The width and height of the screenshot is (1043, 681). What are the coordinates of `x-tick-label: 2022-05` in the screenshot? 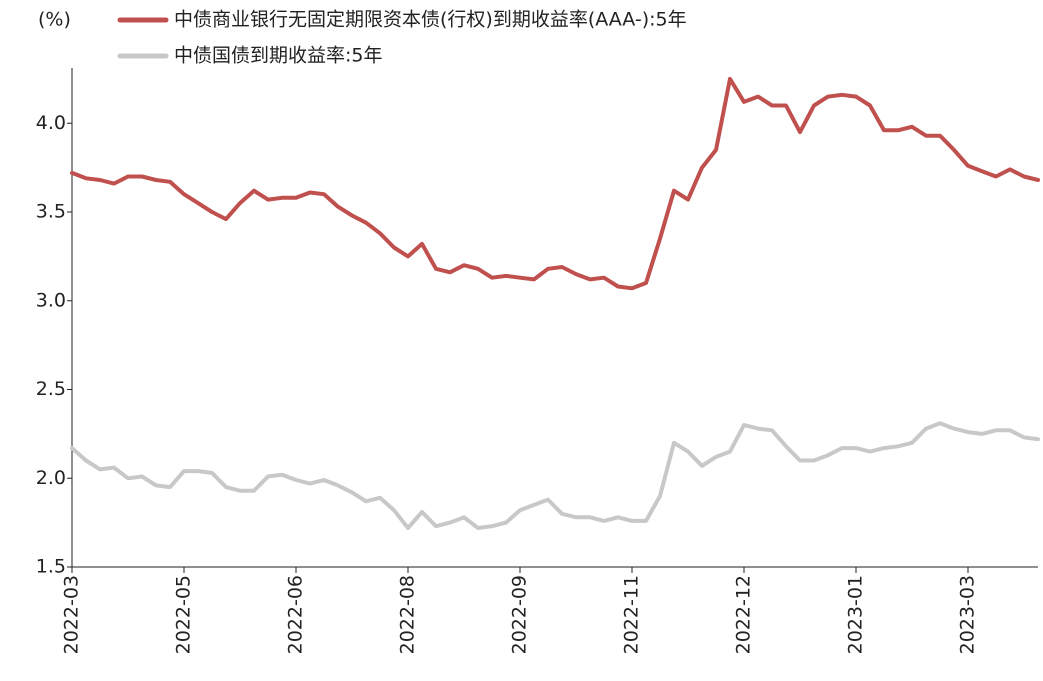 It's located at (184, 614).